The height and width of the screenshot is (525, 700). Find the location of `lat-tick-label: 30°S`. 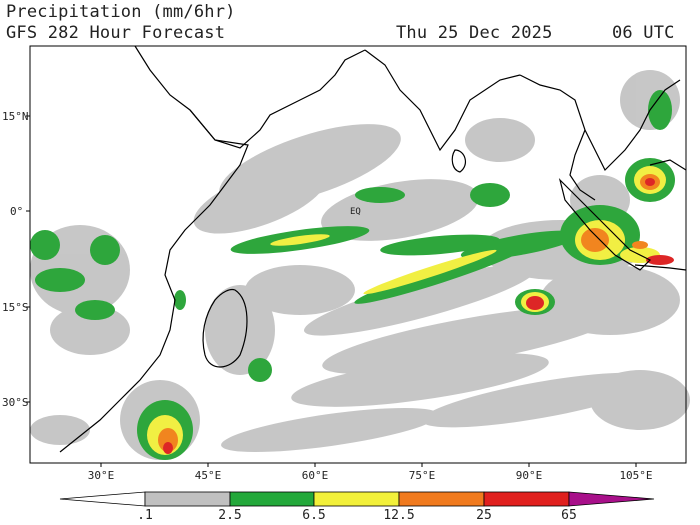

lat-tick-label: 30°S is located at coordinates (15, 402).